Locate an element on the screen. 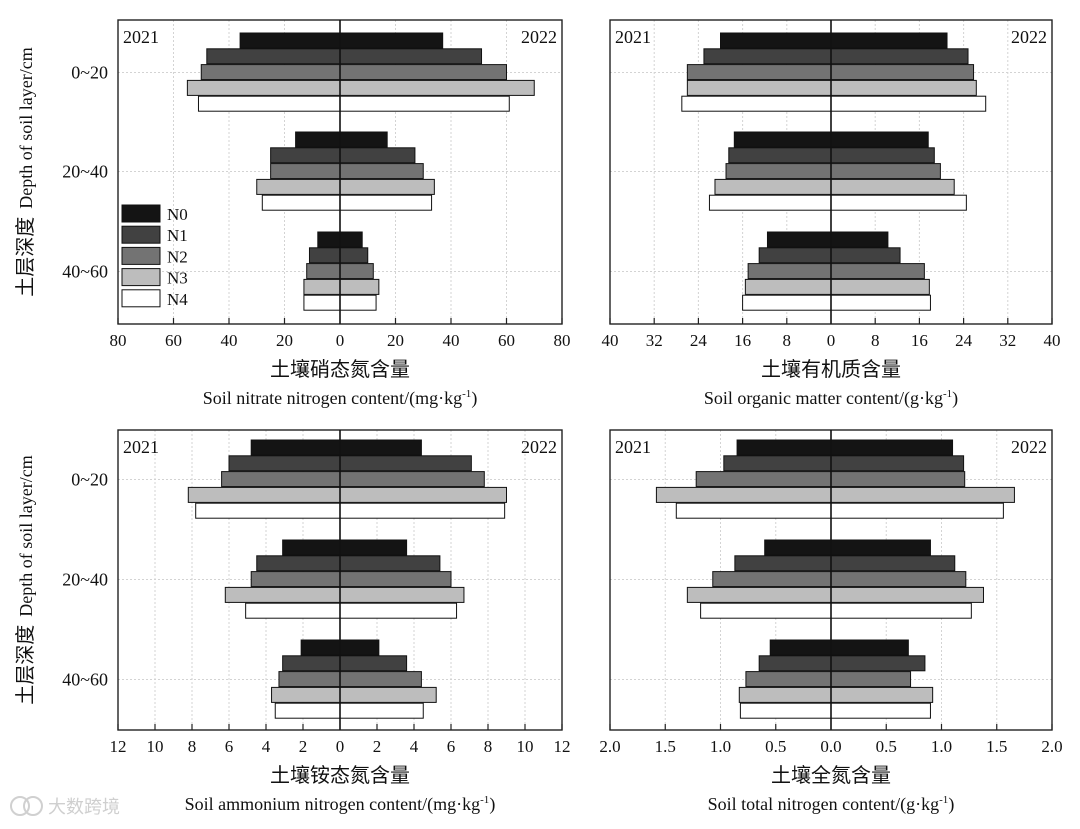 The height and width of the screenshot is (829, 1080). y-tick-label: 20~40 is located at coordinates (85, 580).